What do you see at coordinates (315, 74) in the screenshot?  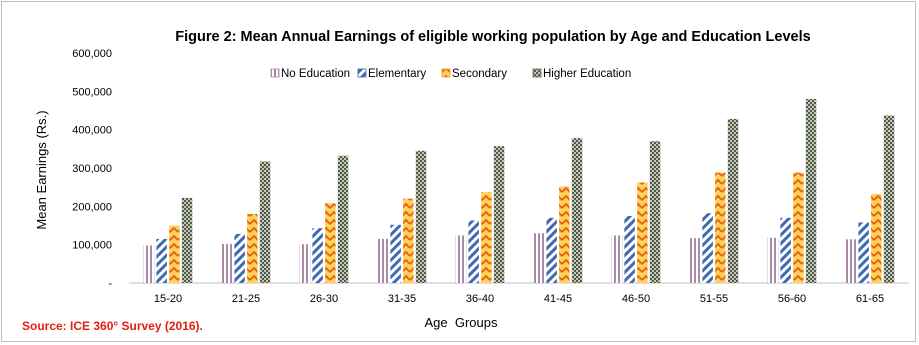 I see `legend-label: No Education` at bounding box center [315, 74].